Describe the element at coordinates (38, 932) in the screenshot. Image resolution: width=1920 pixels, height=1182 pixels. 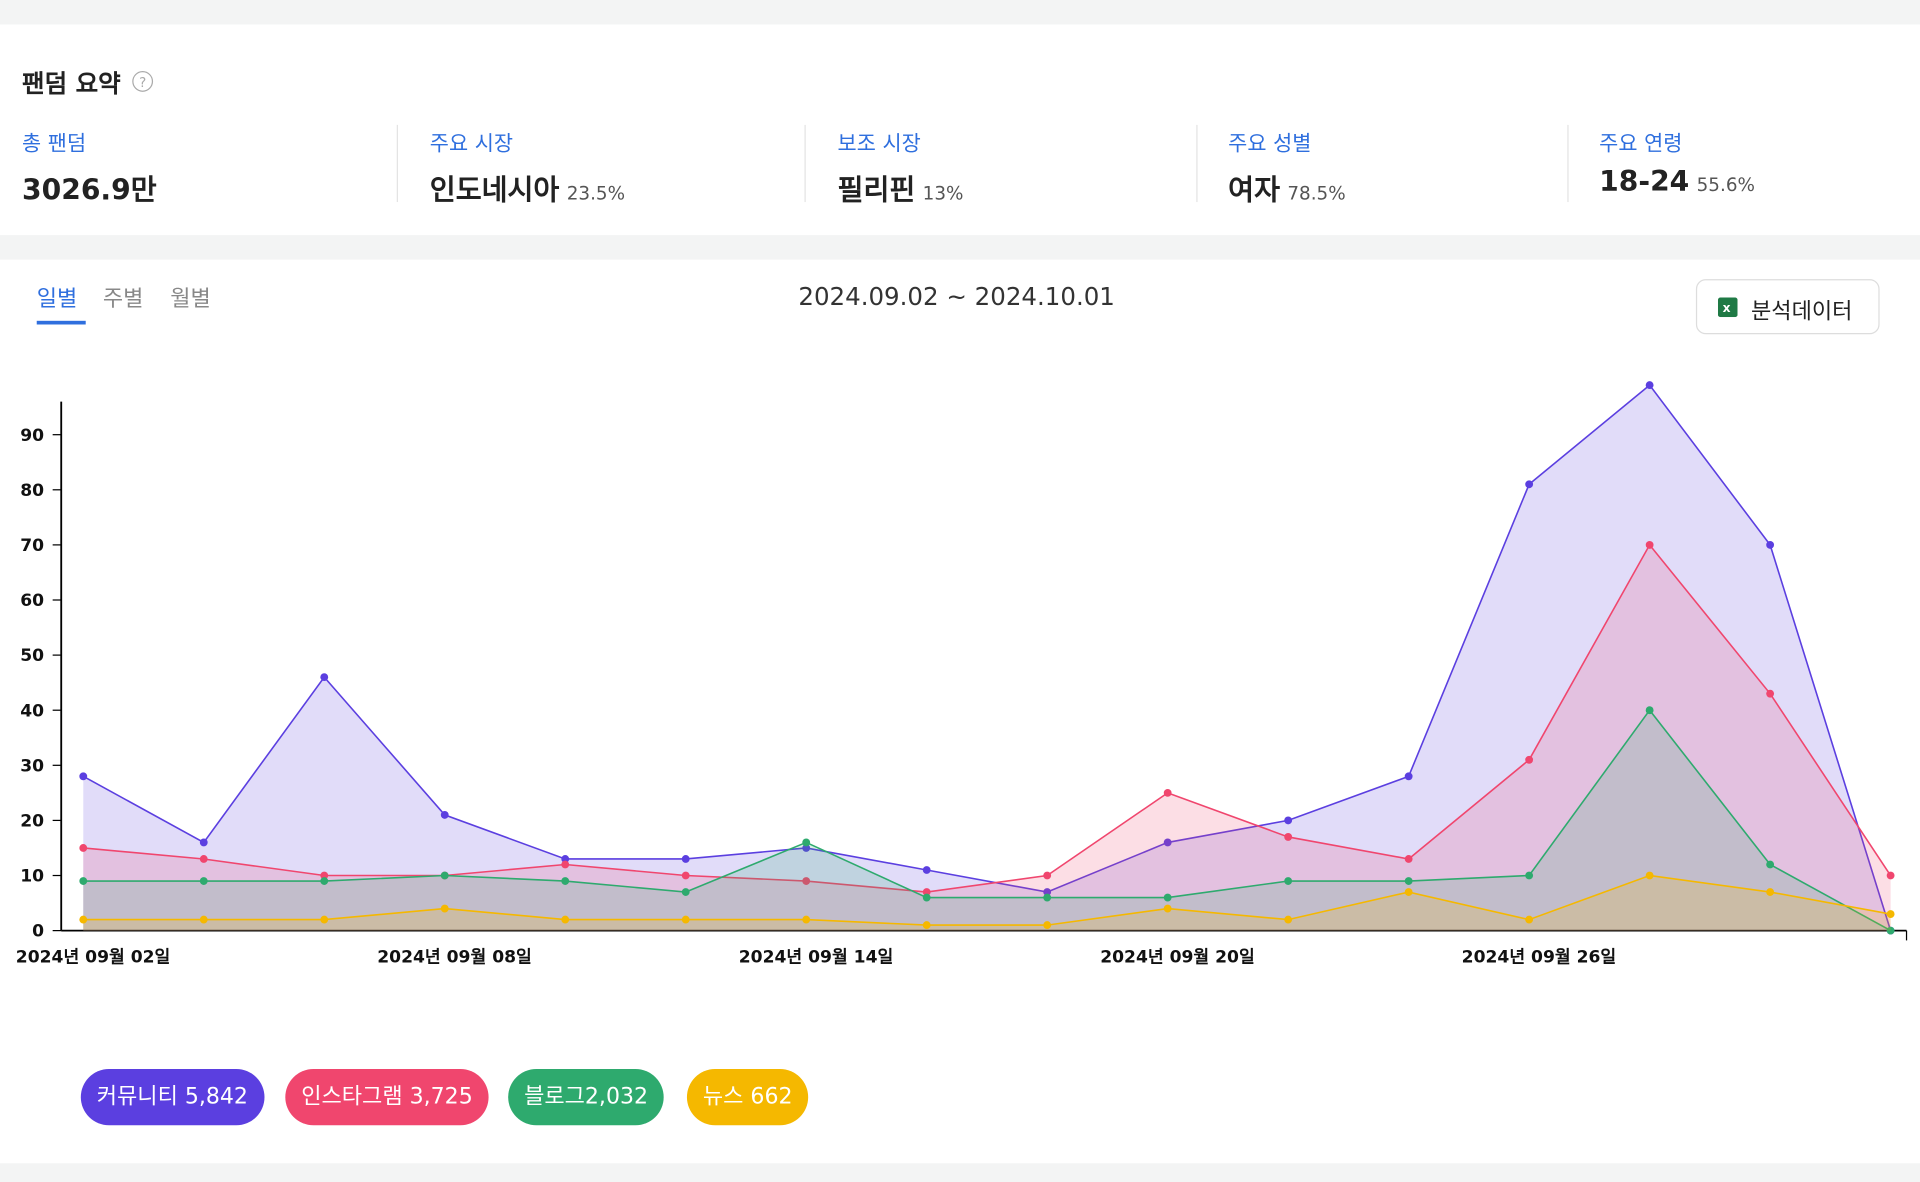
I see `y-tick-label: 0` at that location.